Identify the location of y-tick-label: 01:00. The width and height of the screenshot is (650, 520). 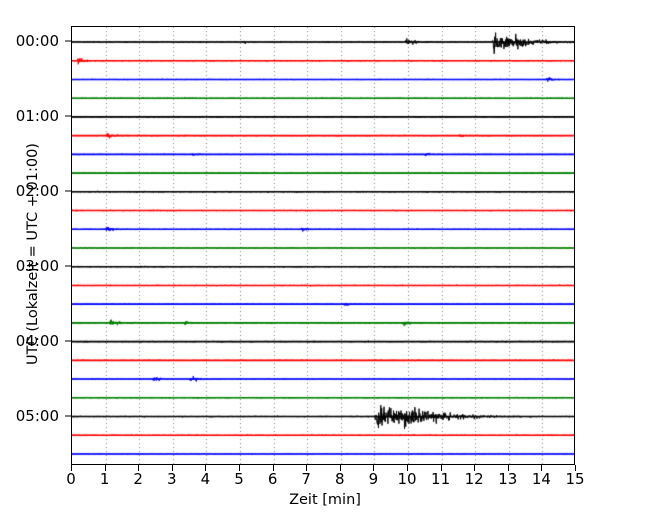
(37, 115).